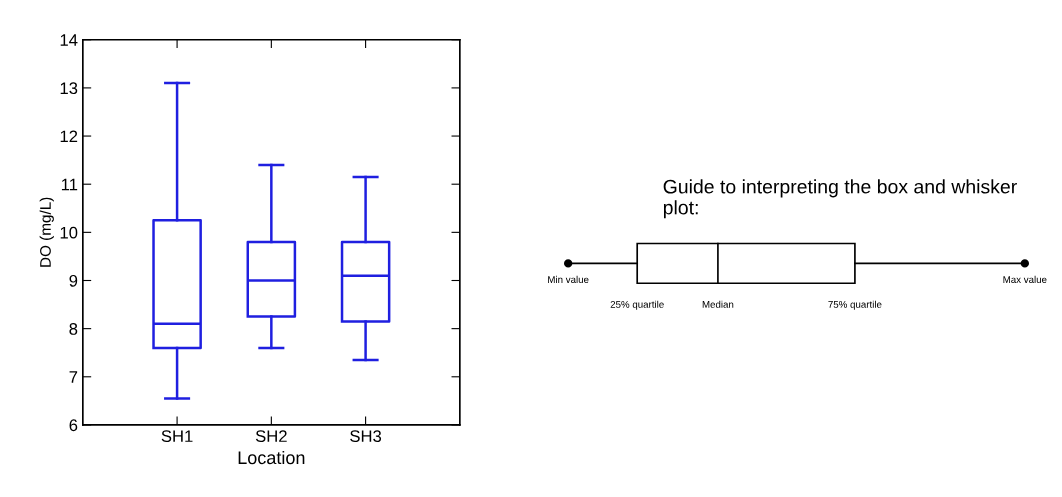 Image resolution: width=1062 pixels, height=497 pixels. I want to click on y-tick-label: 8, so click(73, 329).